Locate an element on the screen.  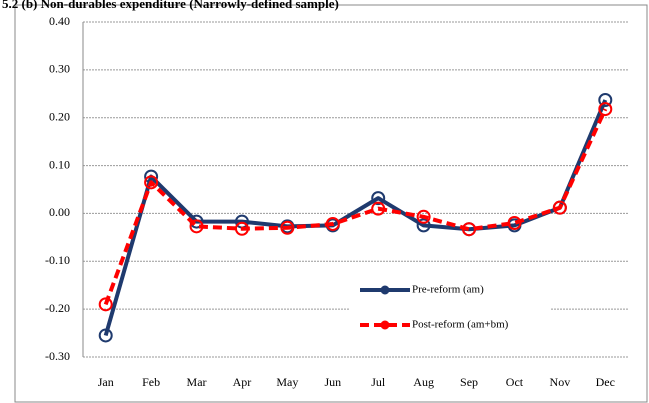
y-tick-label: 0.10 is located at coordinates (59, 164).